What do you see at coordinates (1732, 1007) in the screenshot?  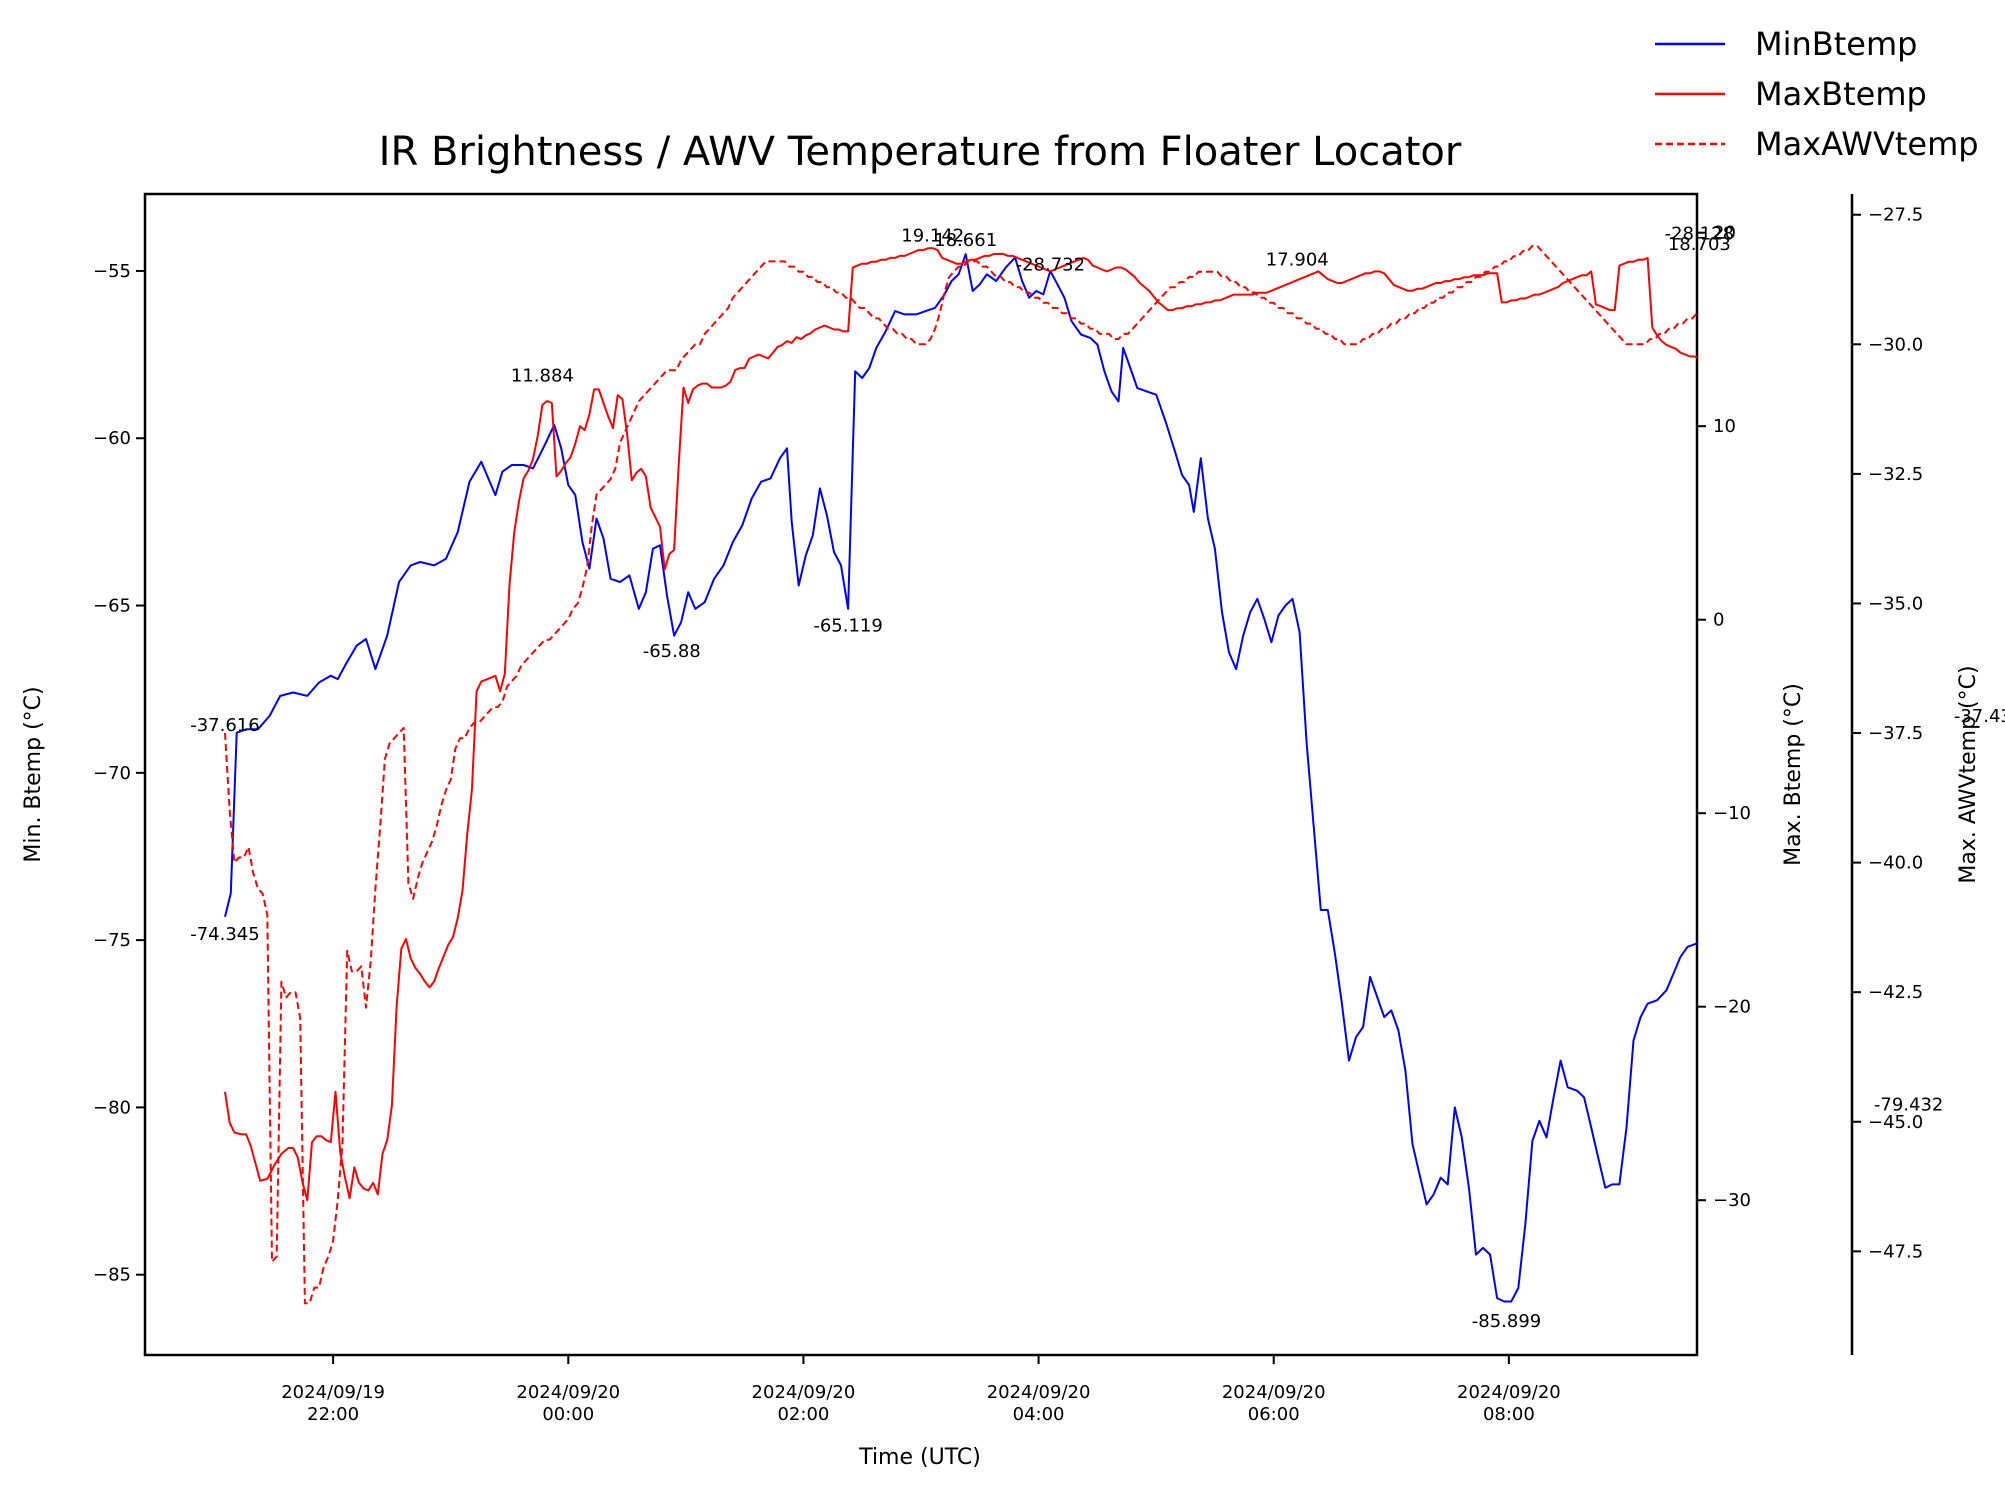 I see `max-tick-label: −20` at bounding box center [1732, 1007].